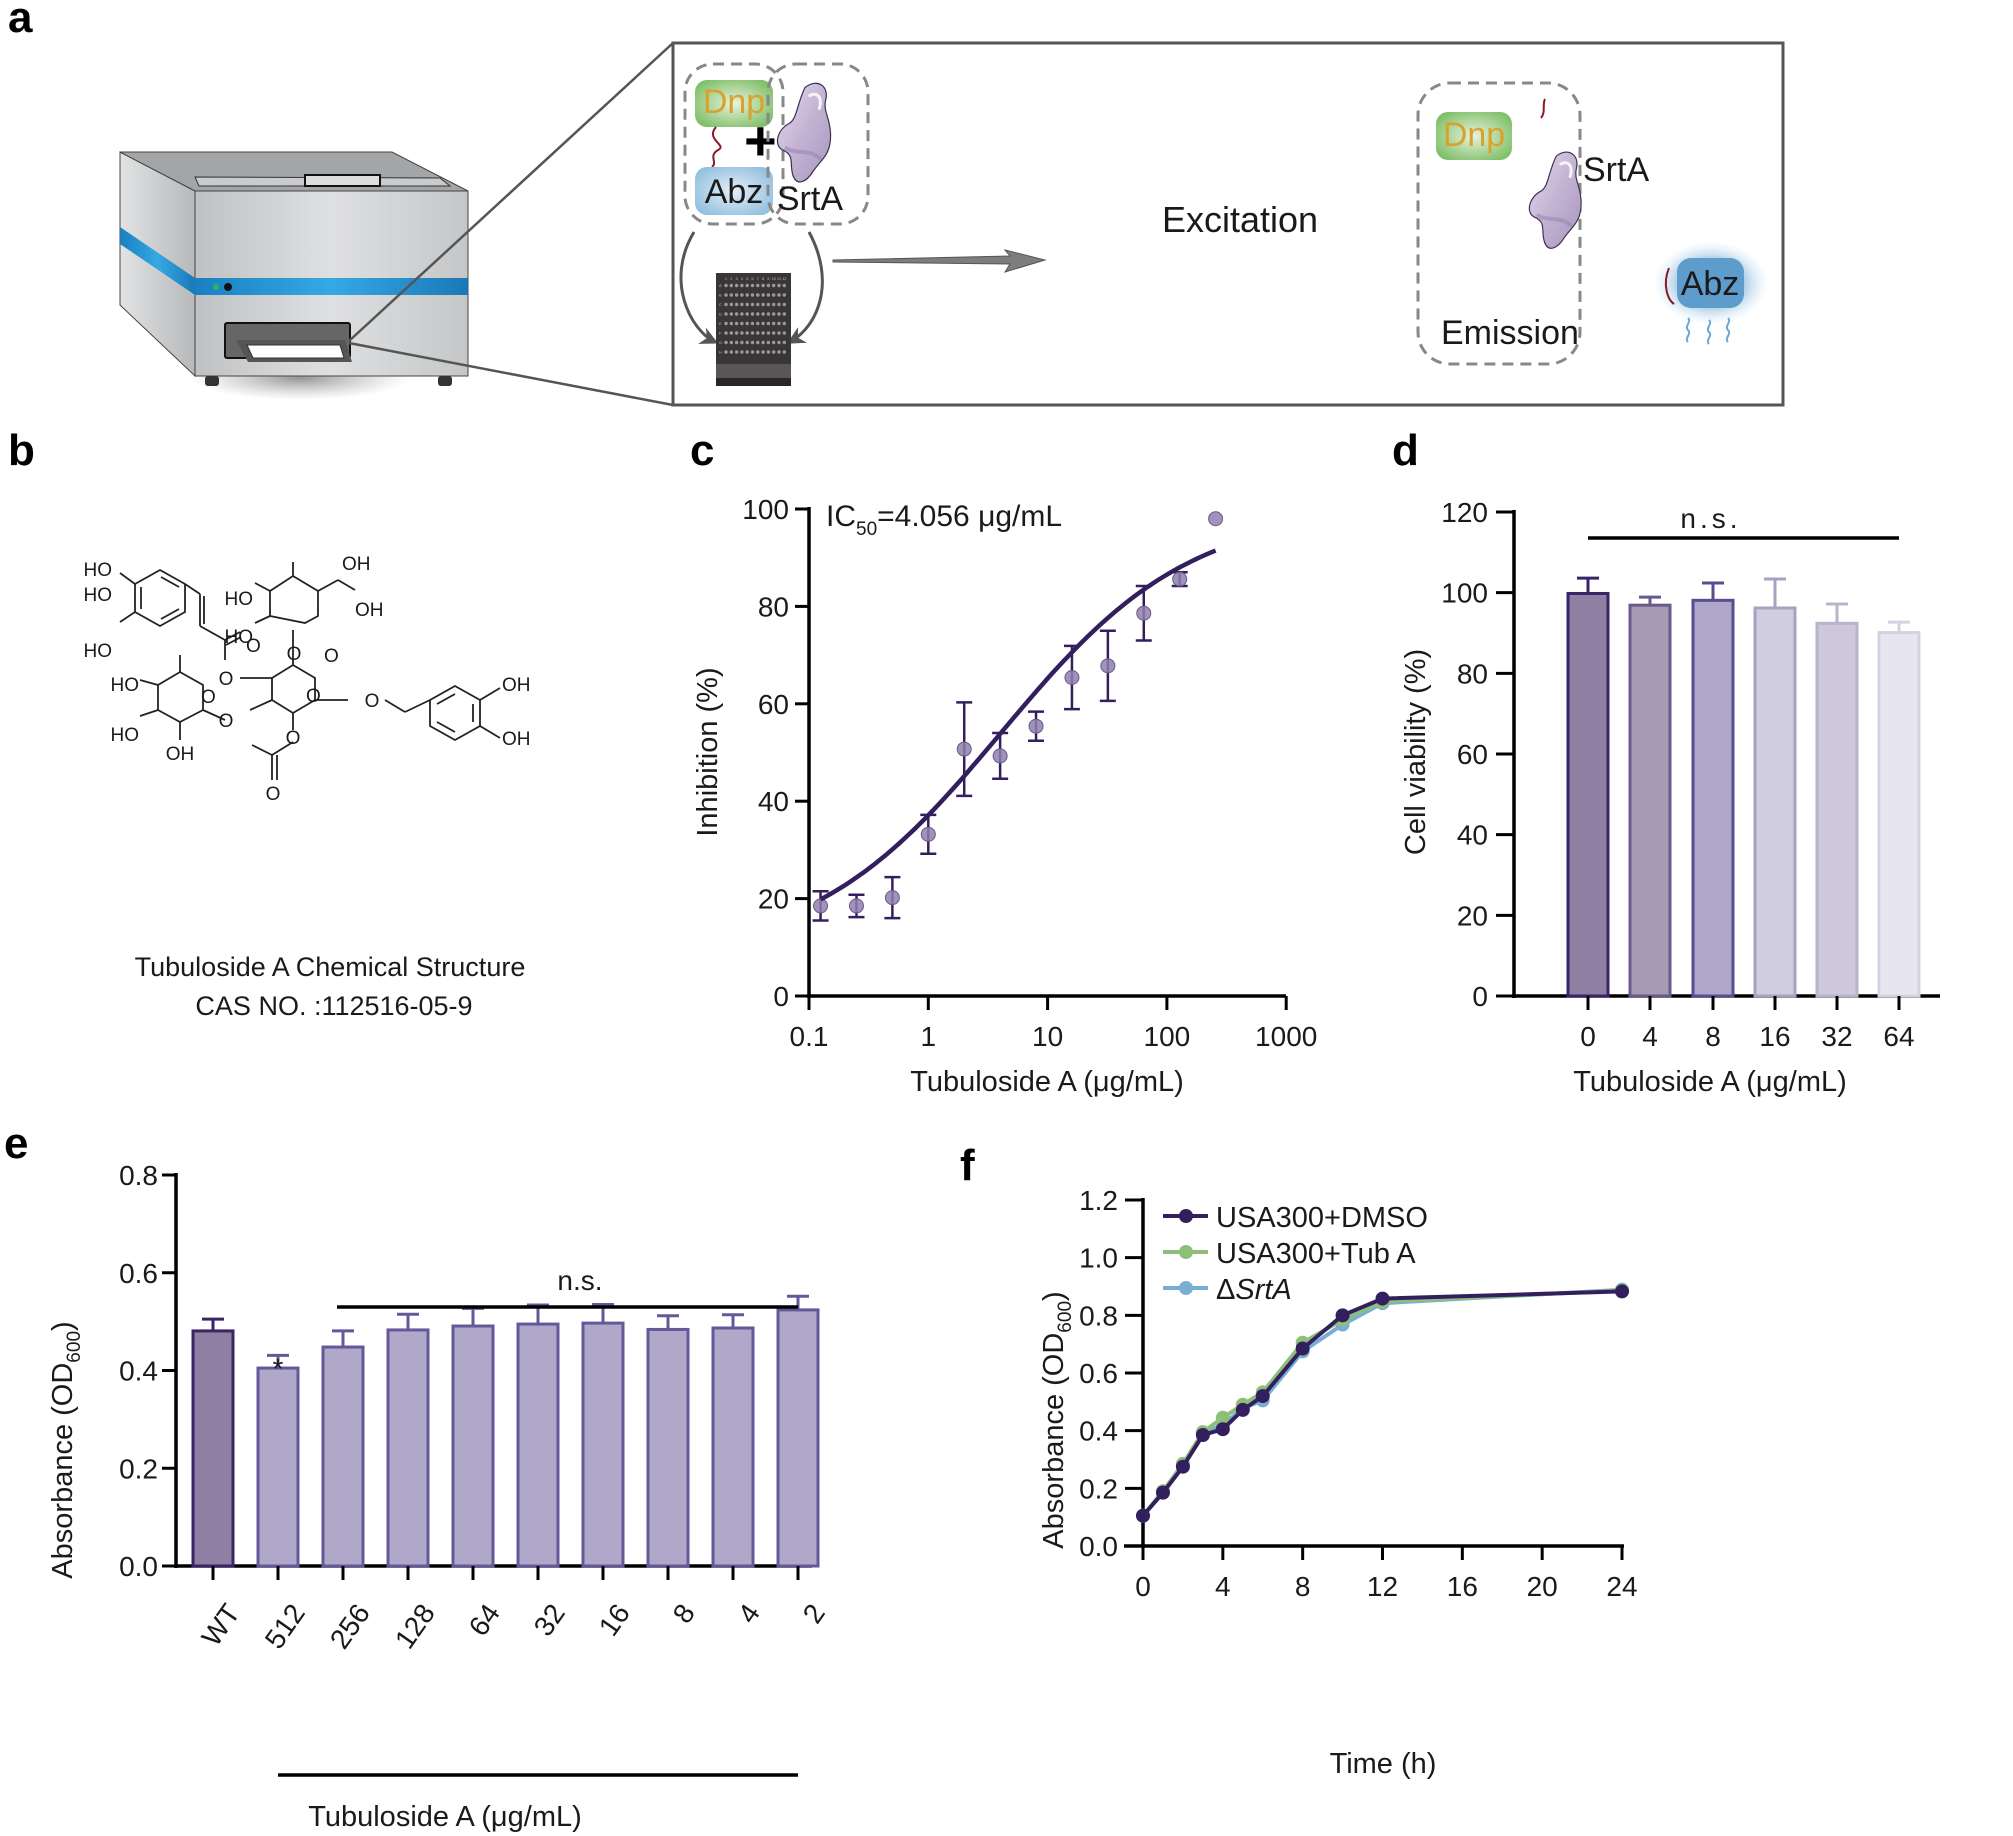 The image size is (2013, 1836). What do you see at coordinates (1710, 283) in the screenshot?
I see `abz-box-emitting` at bounding box center [1710, 283].